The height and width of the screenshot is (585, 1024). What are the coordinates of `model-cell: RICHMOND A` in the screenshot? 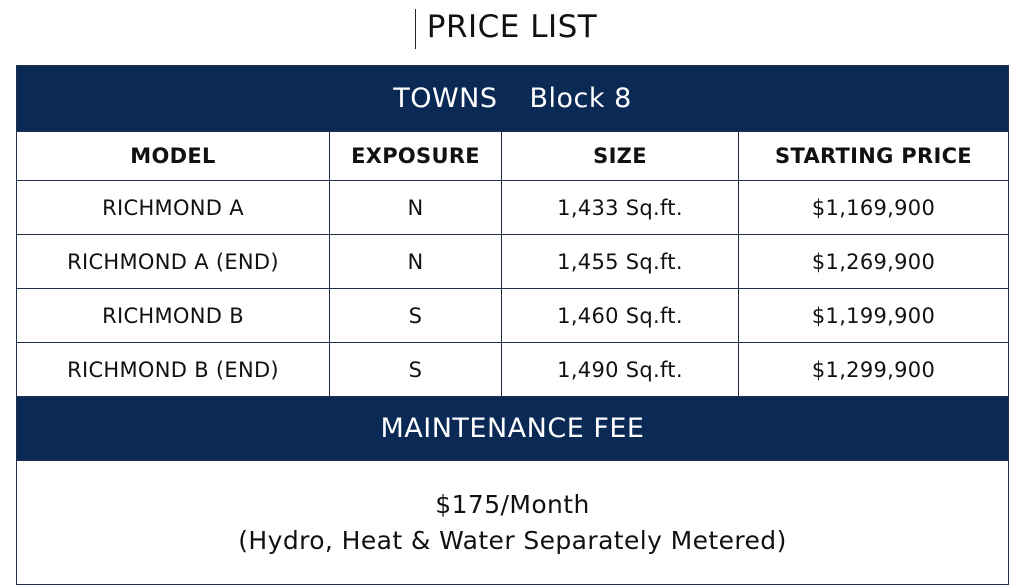 It's located at (173, 207).